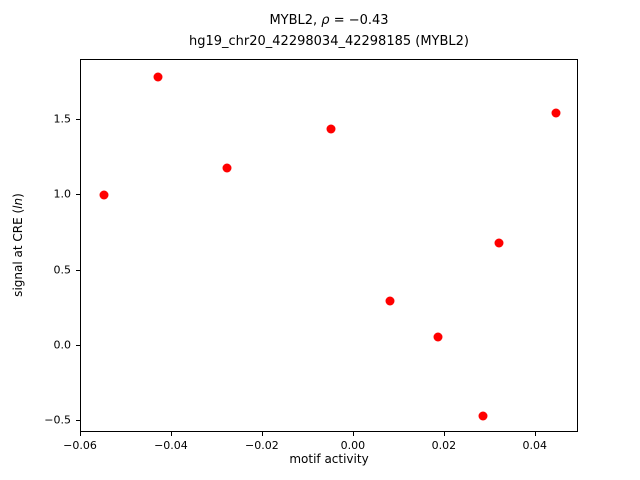  Describe the element at coordinates (18, 252) in the screenshot. I see `y-axis-label-prefix: signal at CRE (` at that location.